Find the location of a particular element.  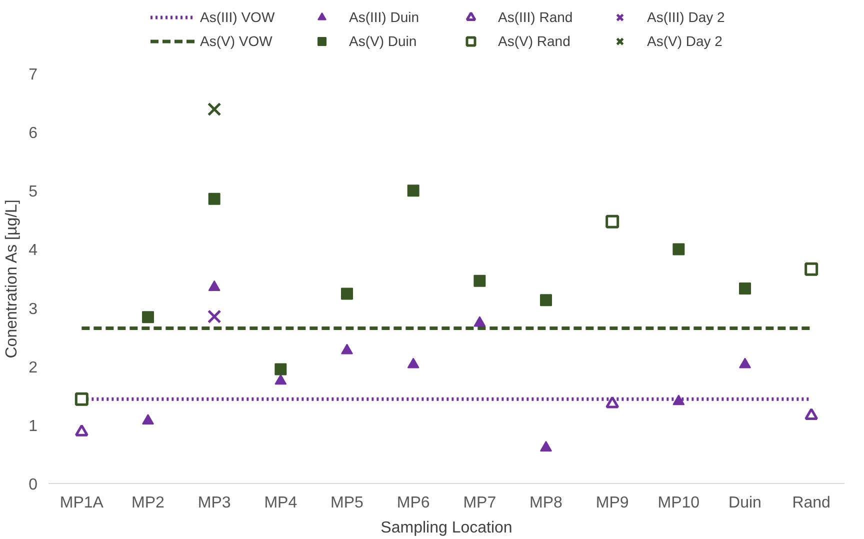

x-tick-label: MP2 is located at coordinates (148, 503).